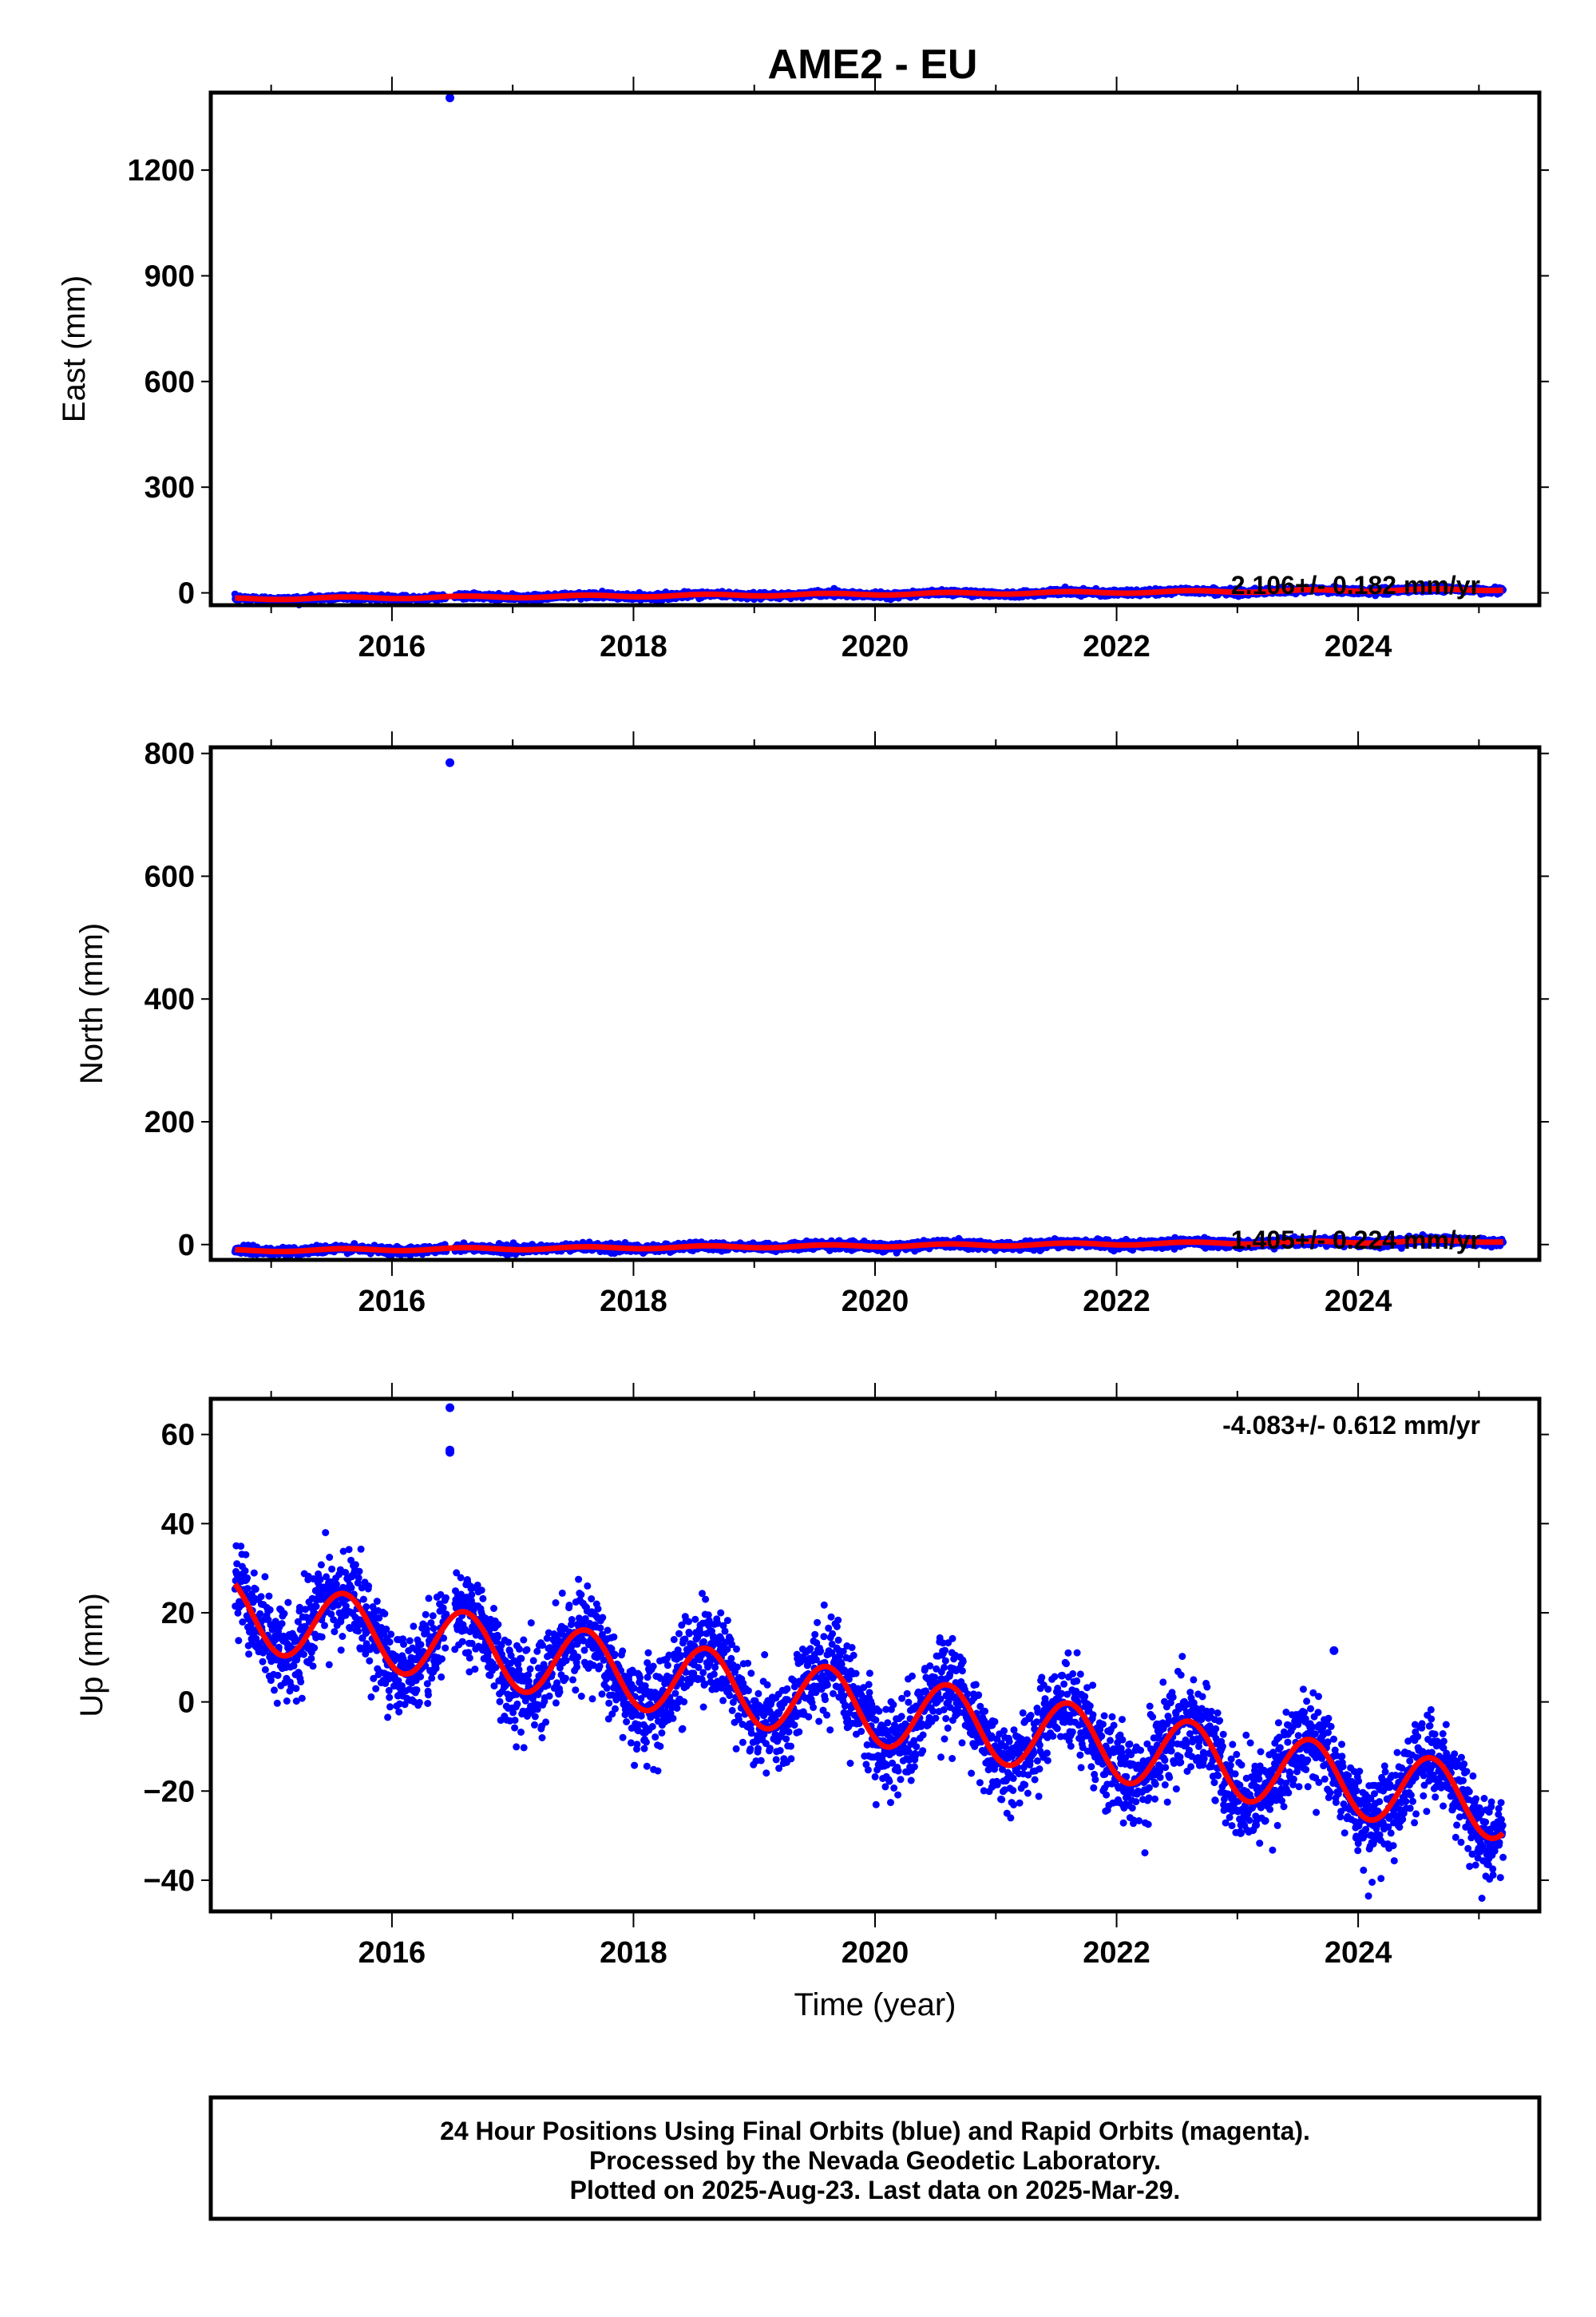 This screenshot has height=2317, width=1596. I want to click on y-tick-label: 1200, so click(161, 171).